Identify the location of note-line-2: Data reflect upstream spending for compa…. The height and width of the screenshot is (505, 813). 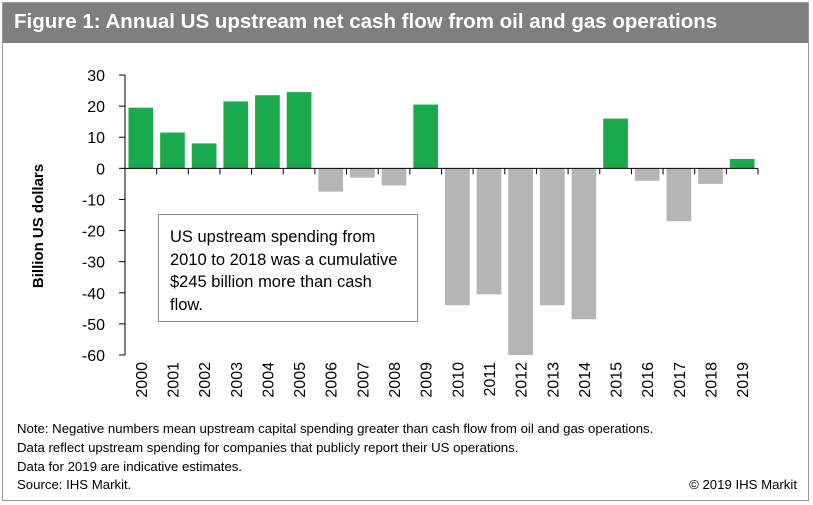
(268, 447).